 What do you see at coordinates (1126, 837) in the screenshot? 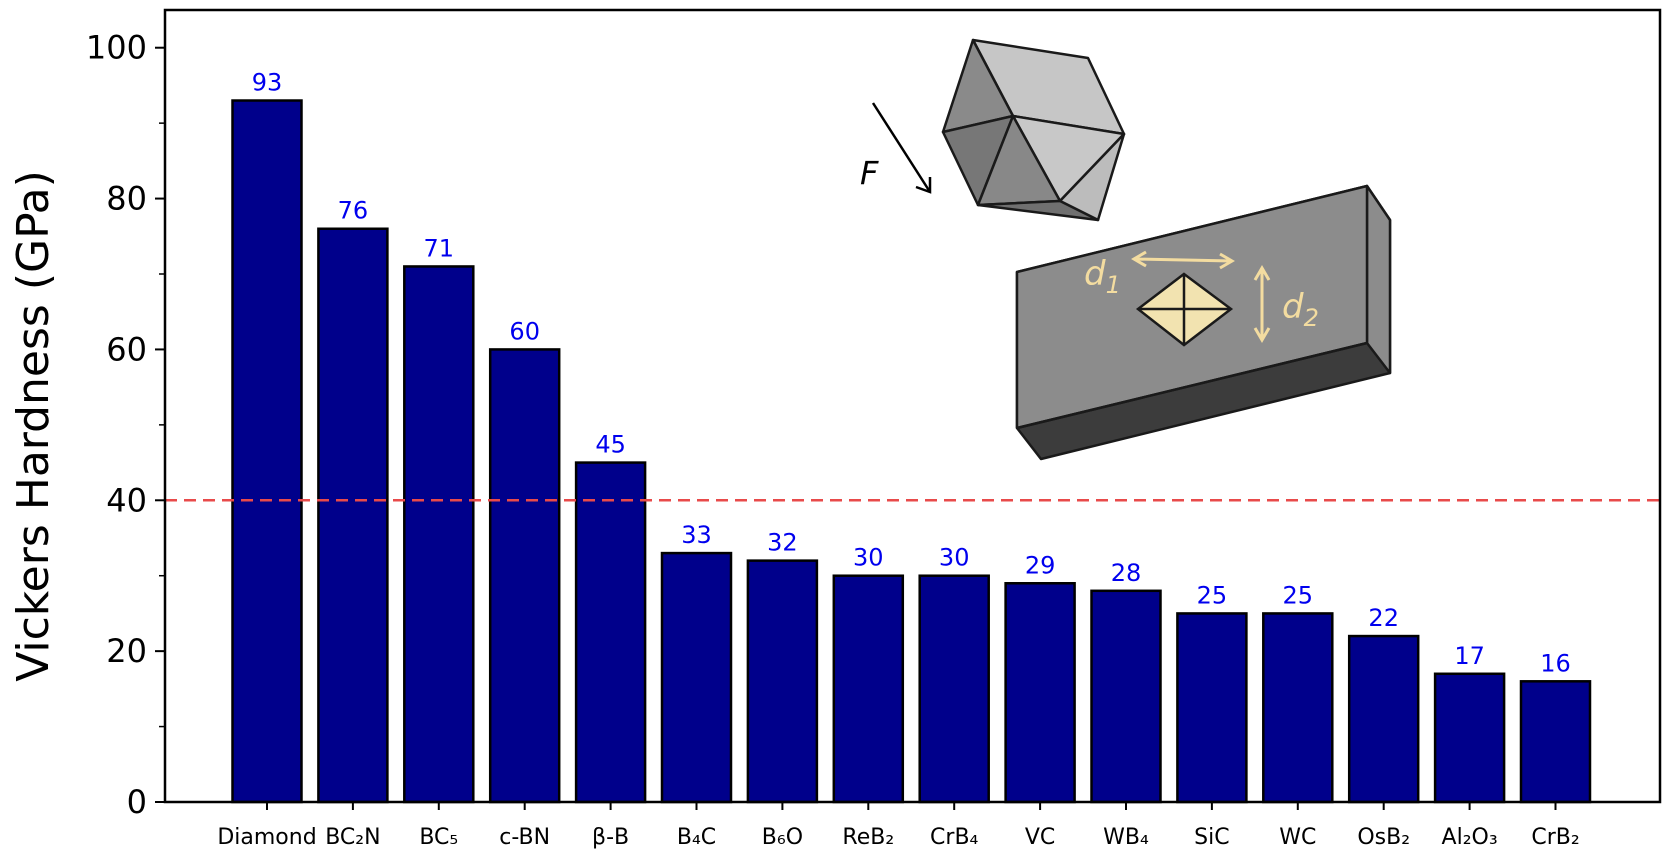
I see `x-tick-label: WB₄` at bounding box center [1126, 837].